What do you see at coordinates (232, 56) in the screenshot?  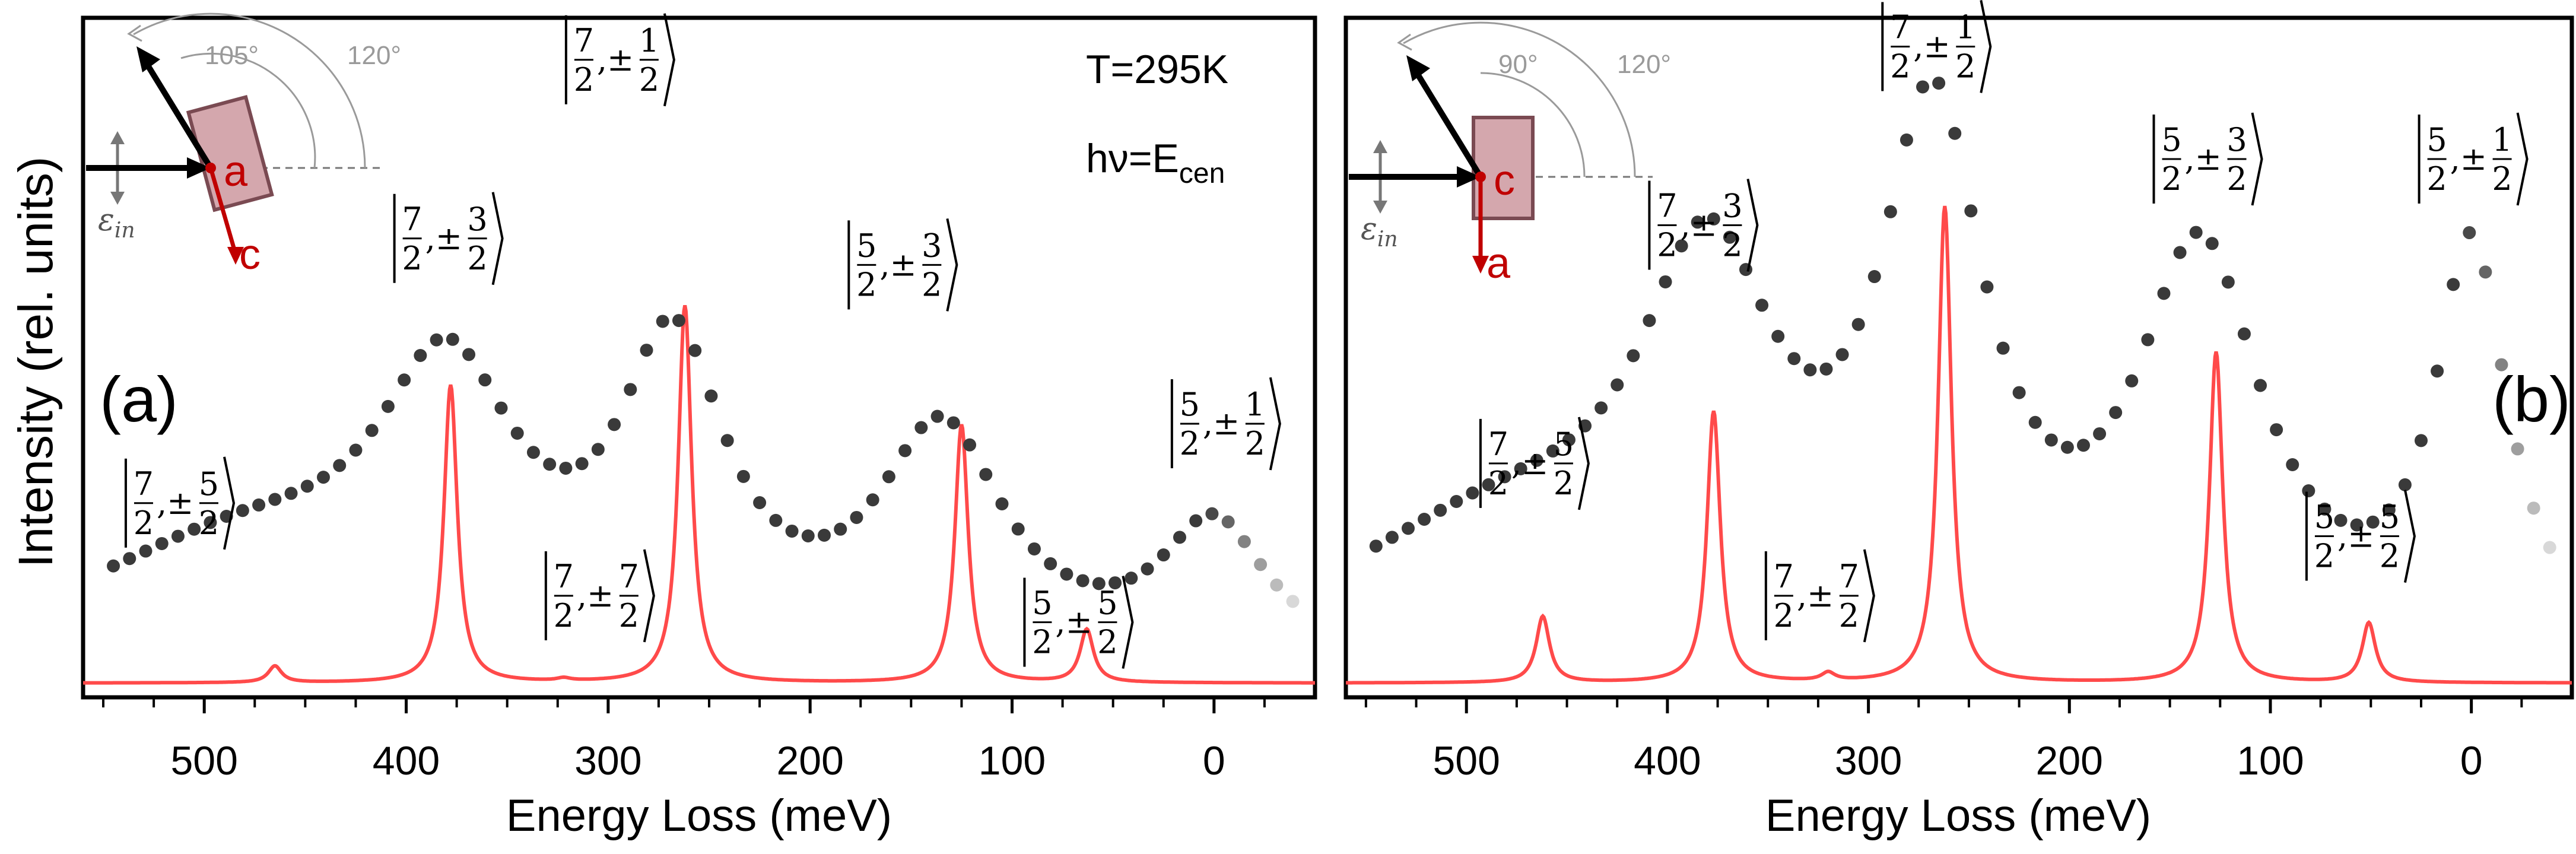 I see `inner-angle-label: 105°` at bounding box center [232, 56].